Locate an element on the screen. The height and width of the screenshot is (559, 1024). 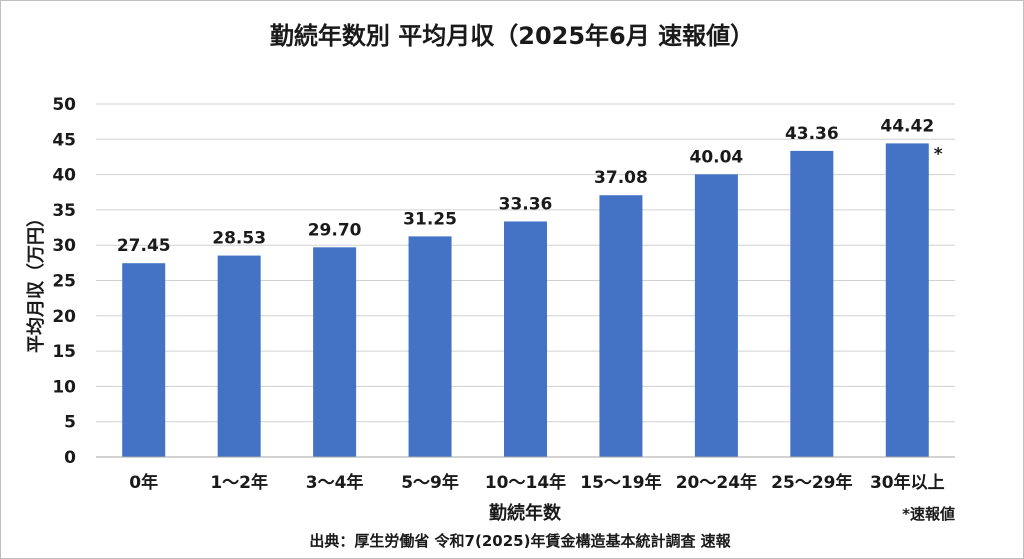
x-tick-label: 15～19年 is located at coordinates (620, 482).